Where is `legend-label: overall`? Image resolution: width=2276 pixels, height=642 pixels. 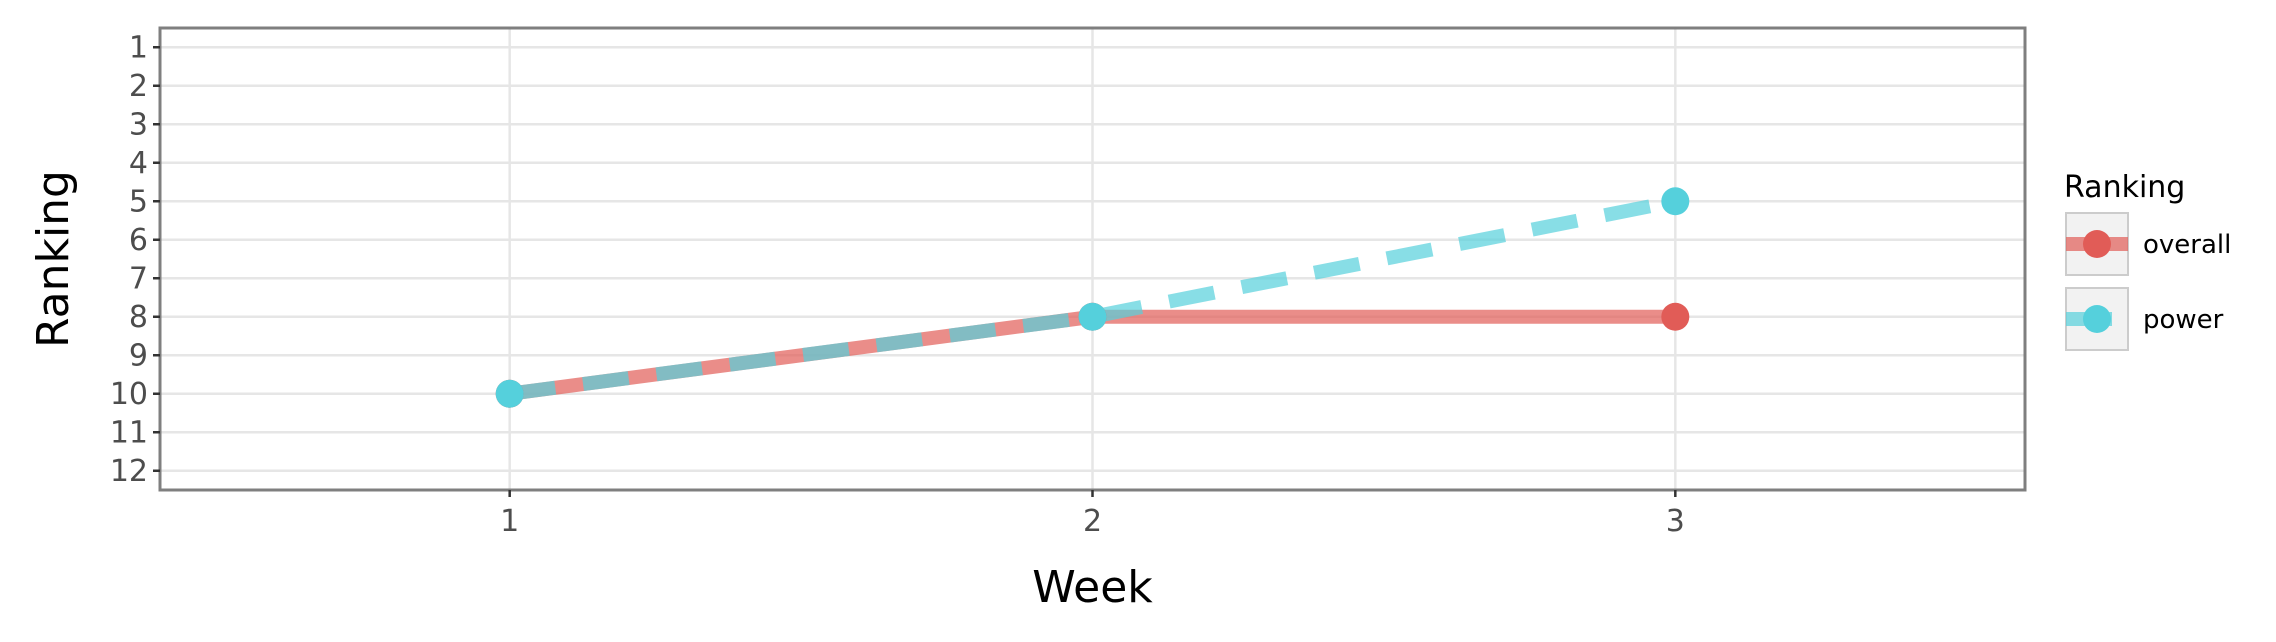 legend-label: overall is located at coordinates (2187, 245).